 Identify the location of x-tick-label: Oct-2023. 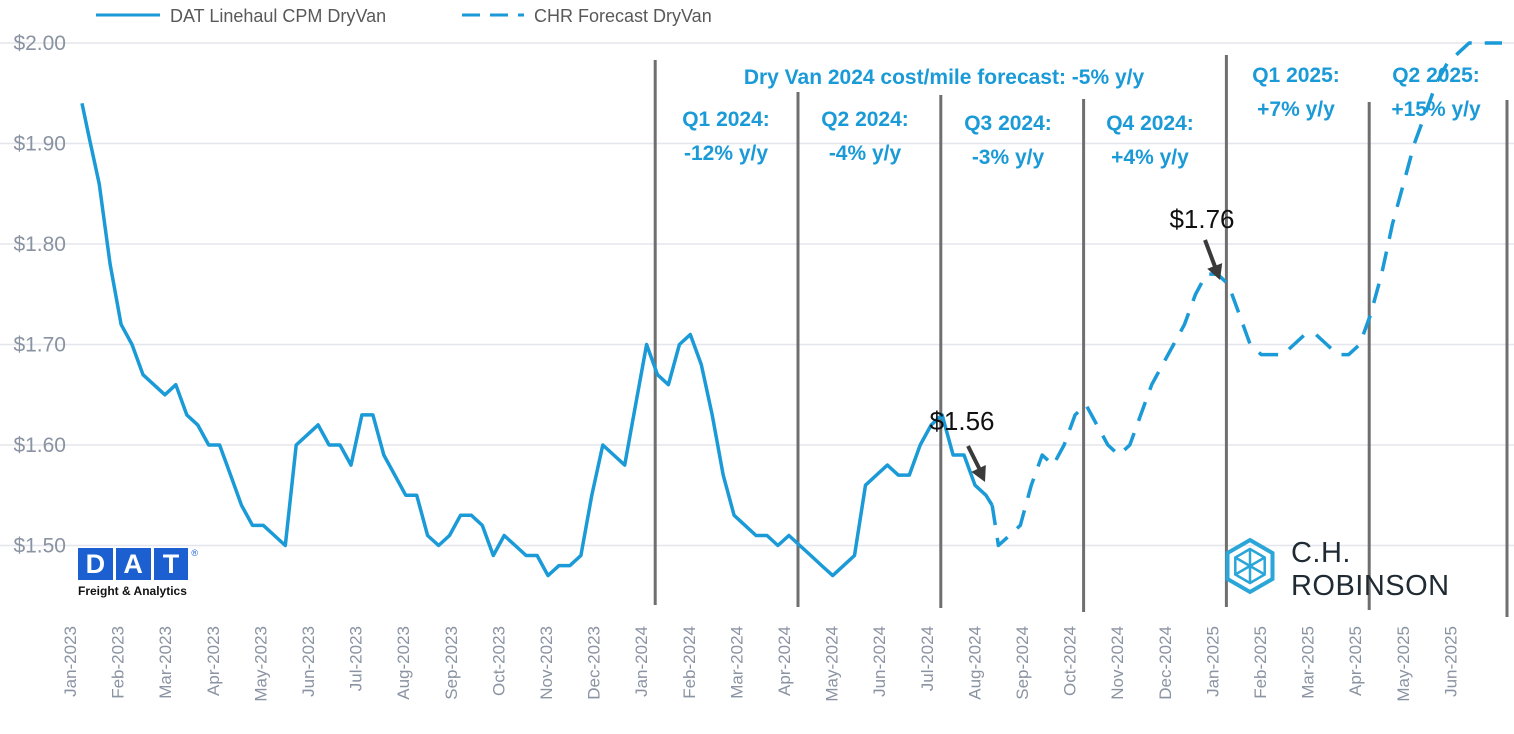
(498, 661).